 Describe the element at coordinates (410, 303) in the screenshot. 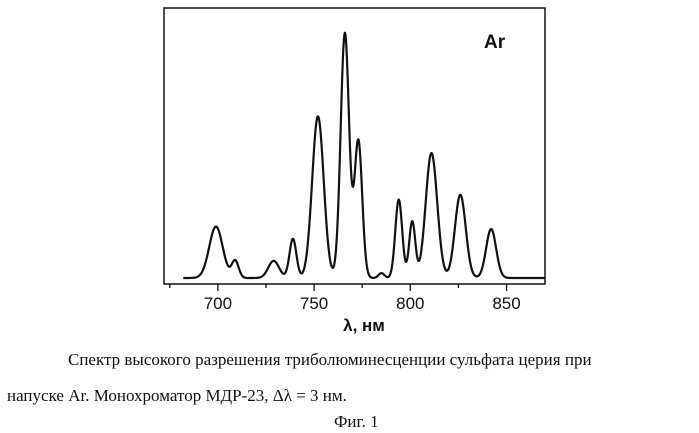

I see `x-tick-label: 800` at that location.